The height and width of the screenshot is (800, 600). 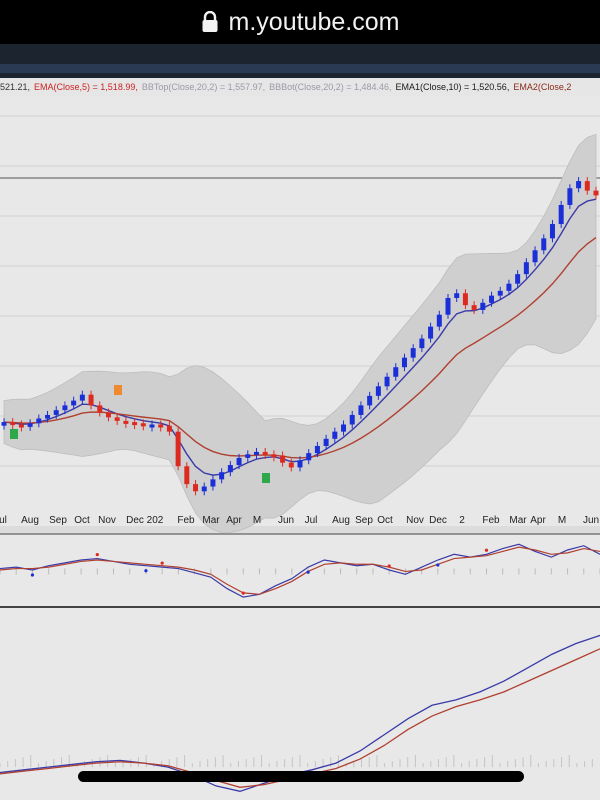 What do you see at coordinates (462, 520) in the screenshot?
I see `x-axis-label: 2` at bounding box center [462, 520].